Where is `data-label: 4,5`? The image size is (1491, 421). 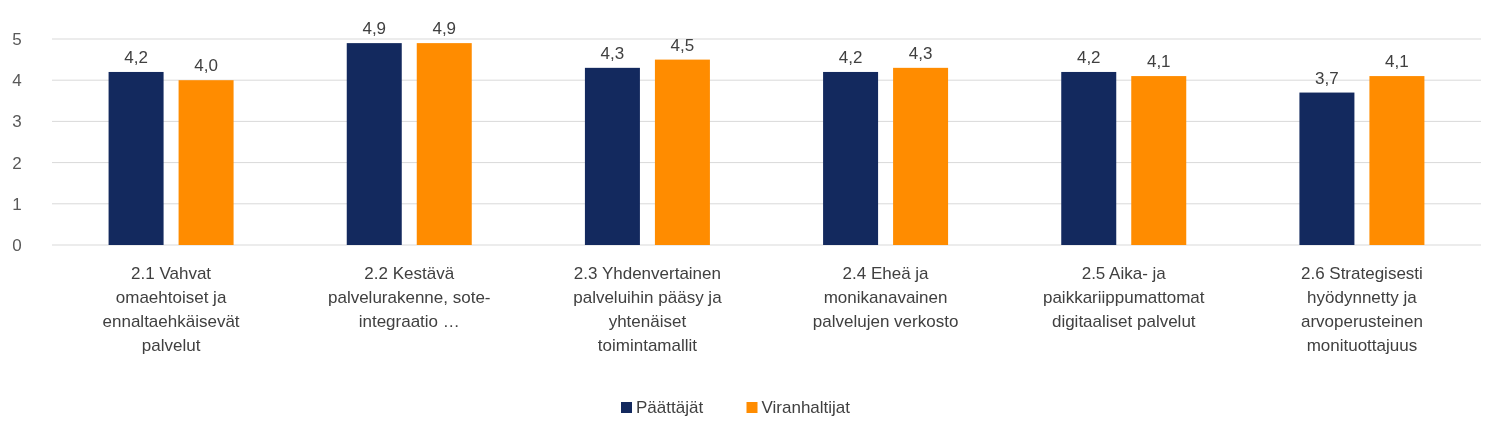
data-label: 4,5 is located at coordinates (682, 45).